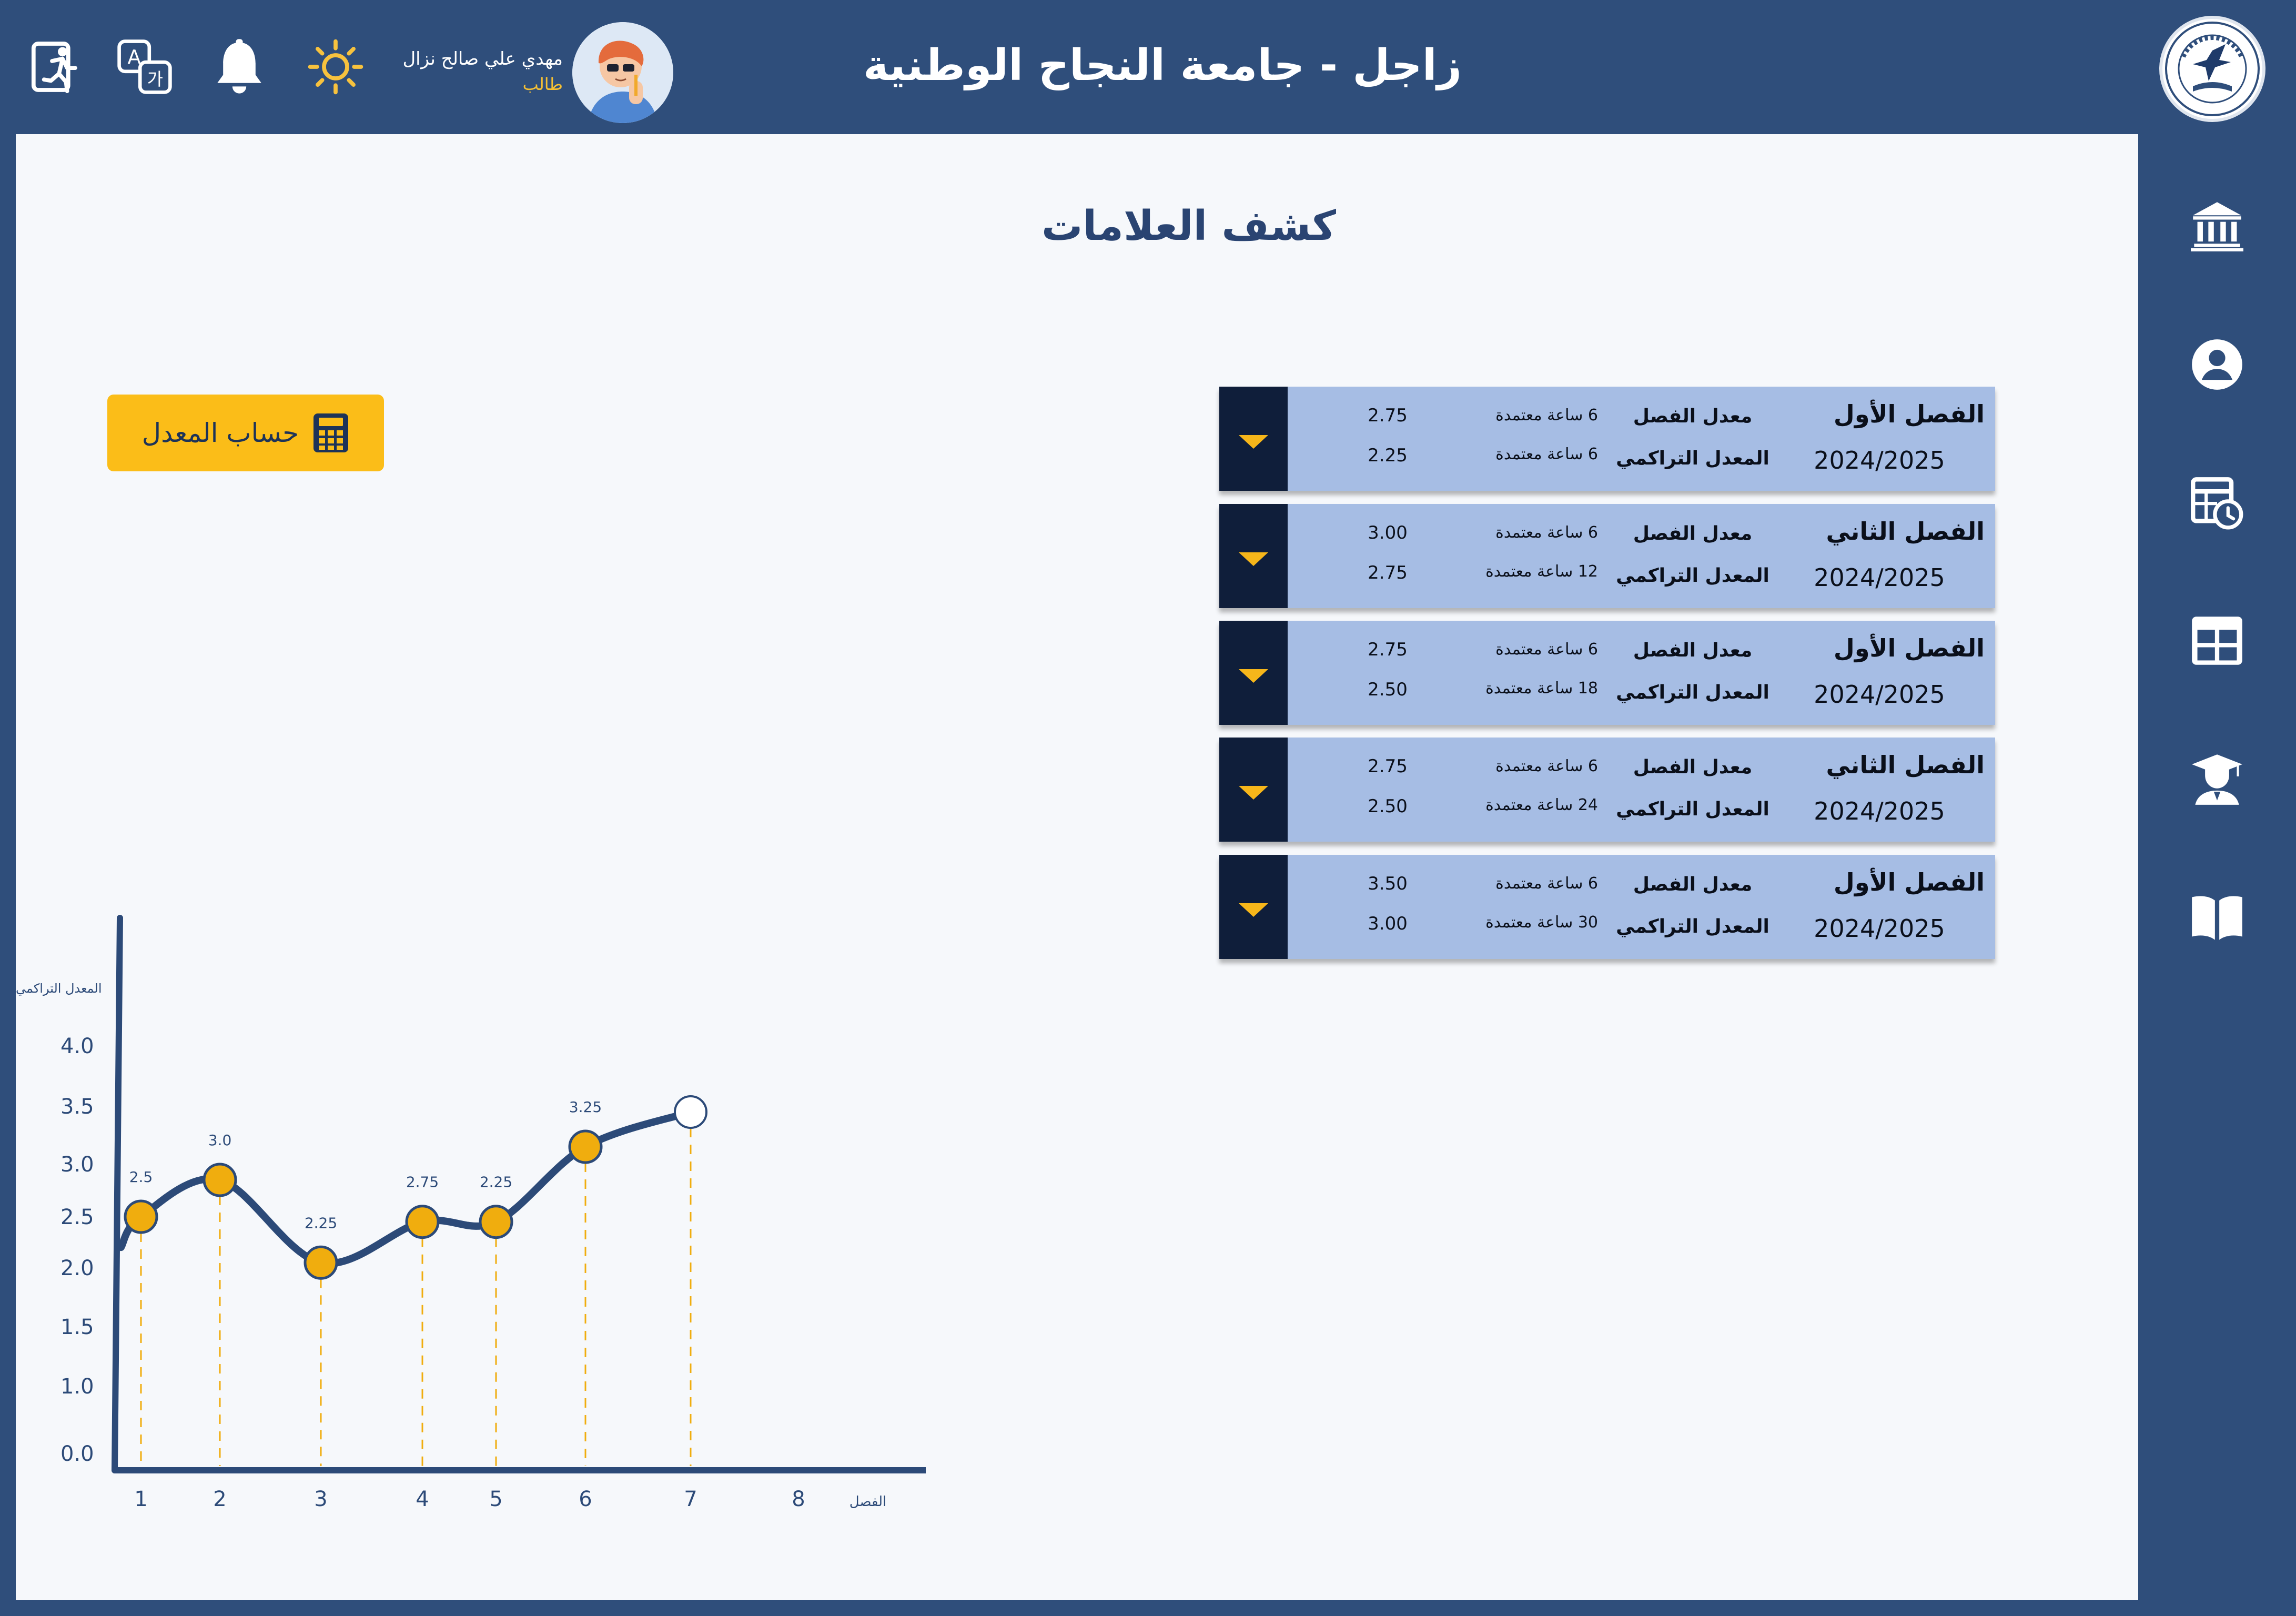 The width and height of the screenshot is (2296, 1616). What do you see at coordinates (1905, 531) in the screenshot?
I see `semester-term: الفصل الثاني` at bounding box center [1905, 531].